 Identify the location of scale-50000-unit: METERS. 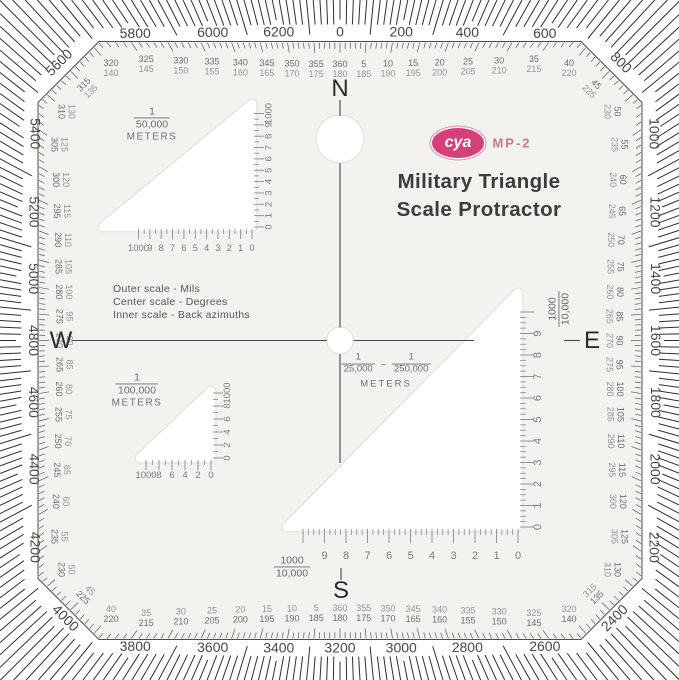
(152, 137).